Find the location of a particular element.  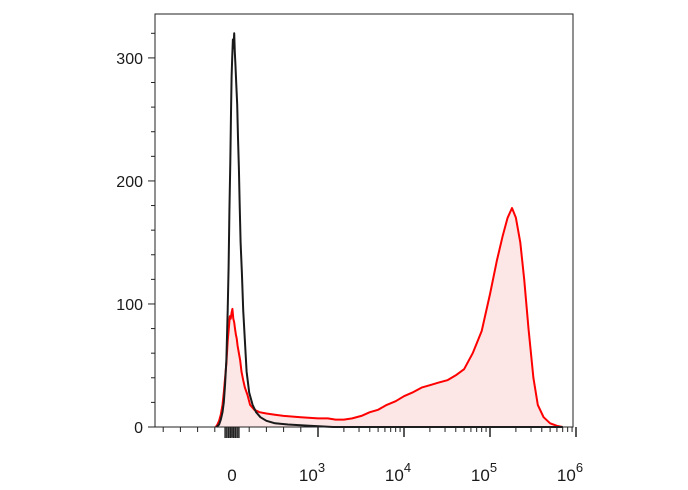

y-tick-label: 0 is located at coordinates (138, 428).